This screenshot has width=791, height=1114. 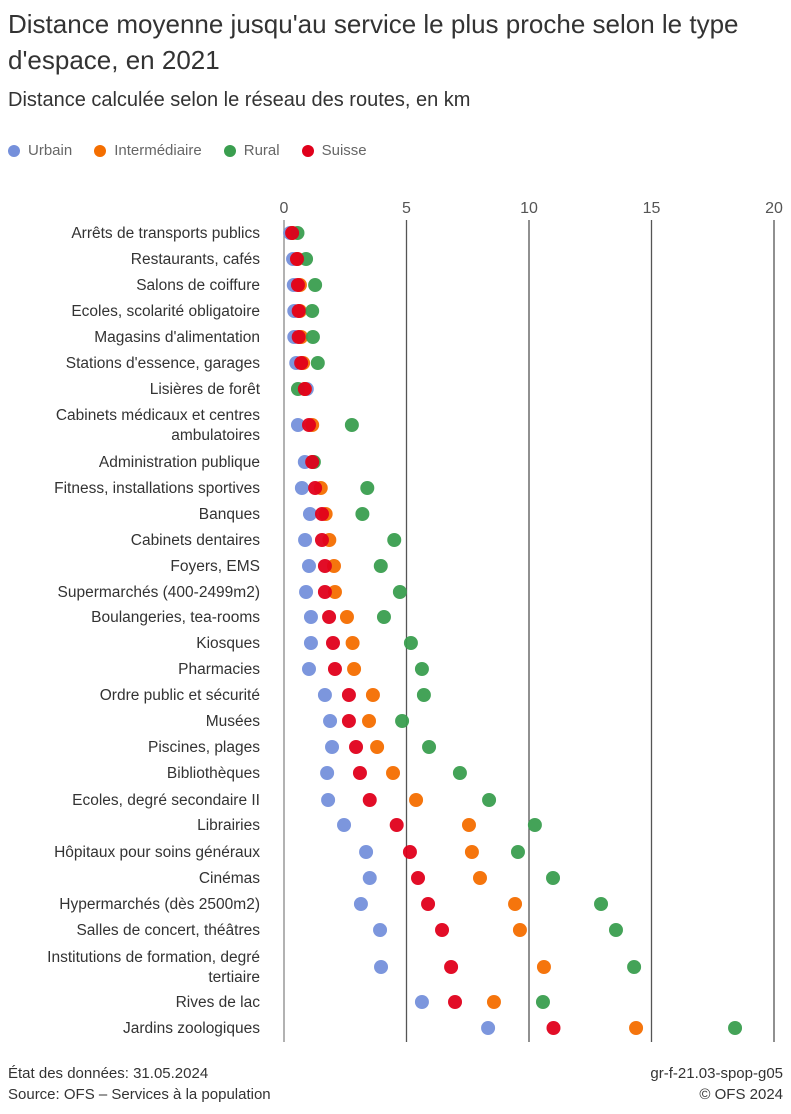 What do you see at coordinates (261, 150) in the screenshot?
I see `legend-label: Rural` at bounding box center [261, 150].